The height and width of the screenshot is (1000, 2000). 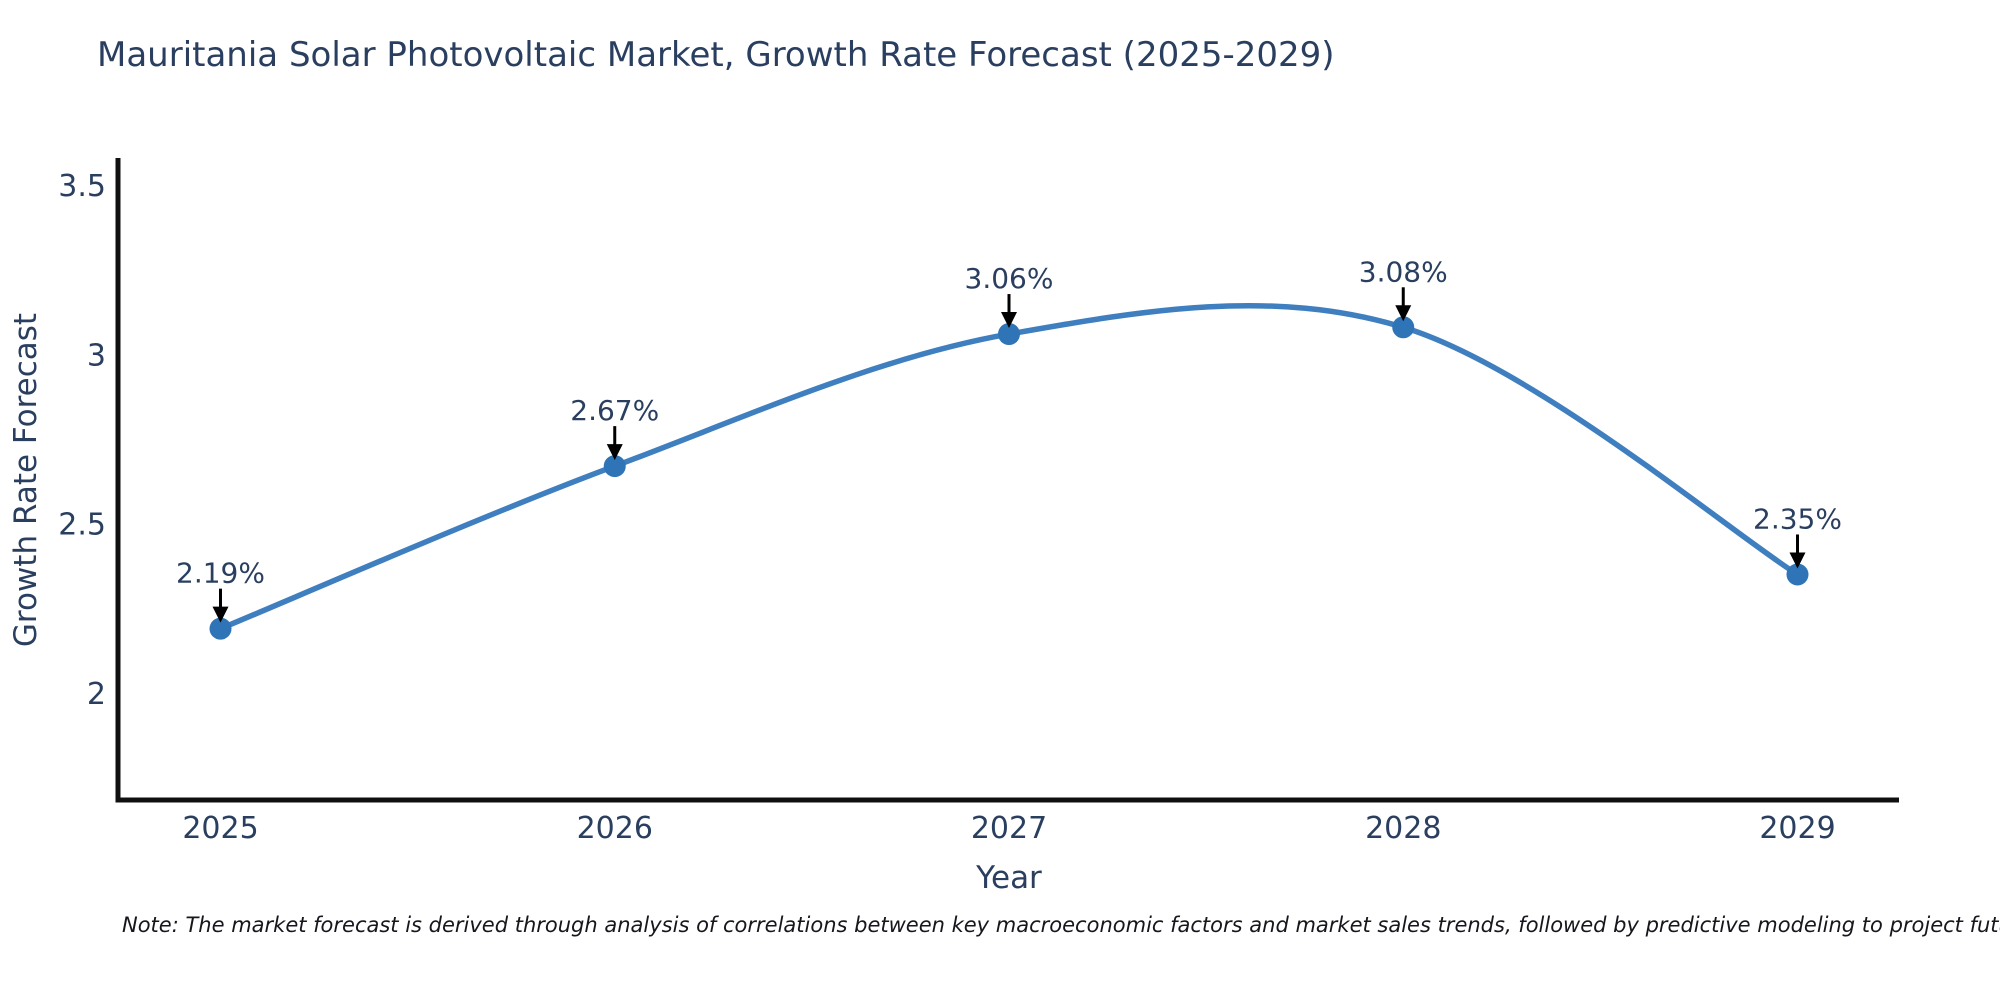 What do you see at coordinates (614, 410) in the screenshot?
I see `data-point-label: 2.67%` at bounding box center [614, 410].